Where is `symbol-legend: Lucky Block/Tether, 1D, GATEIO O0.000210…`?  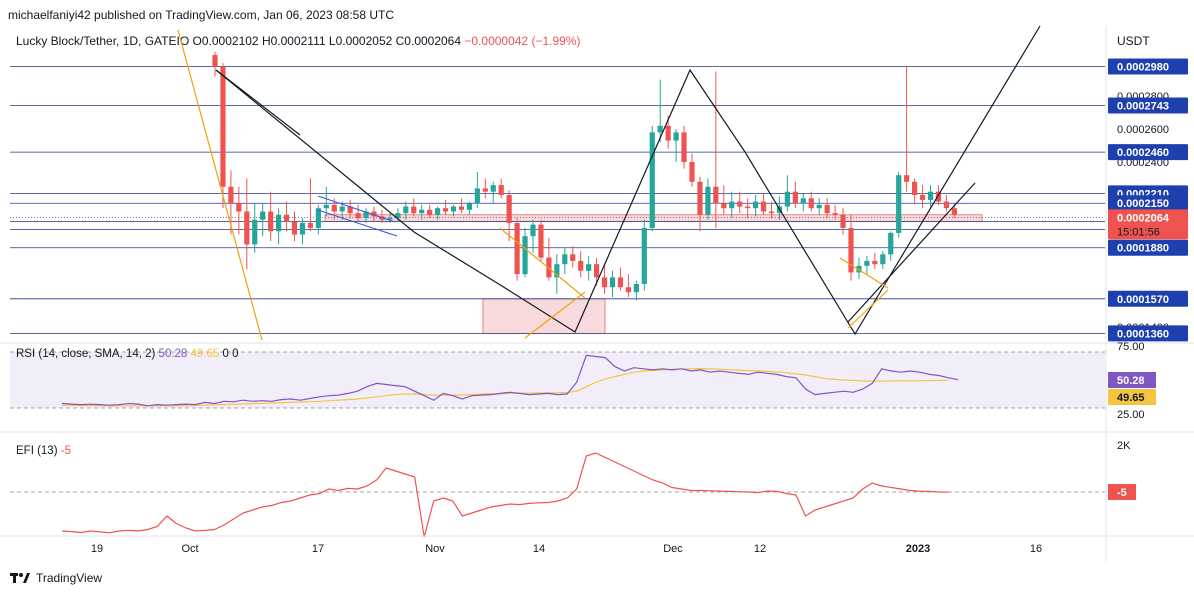
symbol-legend: Lucky Block/Tether, 1D, GATEIO O0.000210… is located at coordinates (298, 41).